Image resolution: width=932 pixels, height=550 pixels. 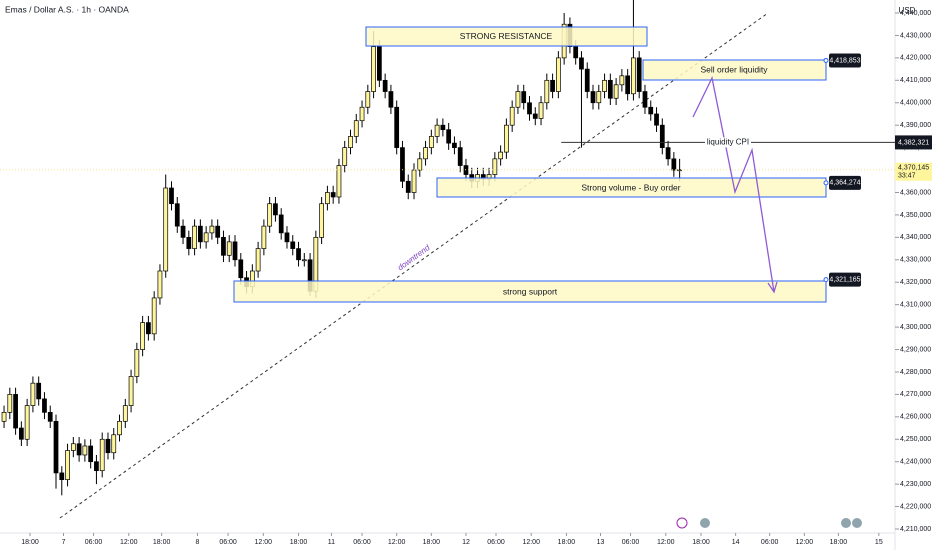 I want to click on y-tick-label: 4,310,000, so click(x=915, y=305).